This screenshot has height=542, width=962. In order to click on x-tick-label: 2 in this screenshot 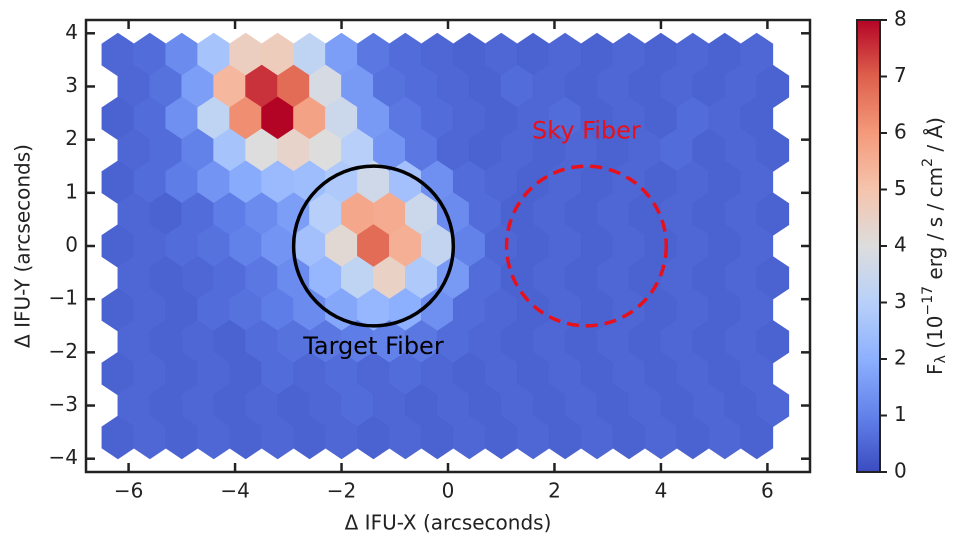, I will do `click(554, 491)`.